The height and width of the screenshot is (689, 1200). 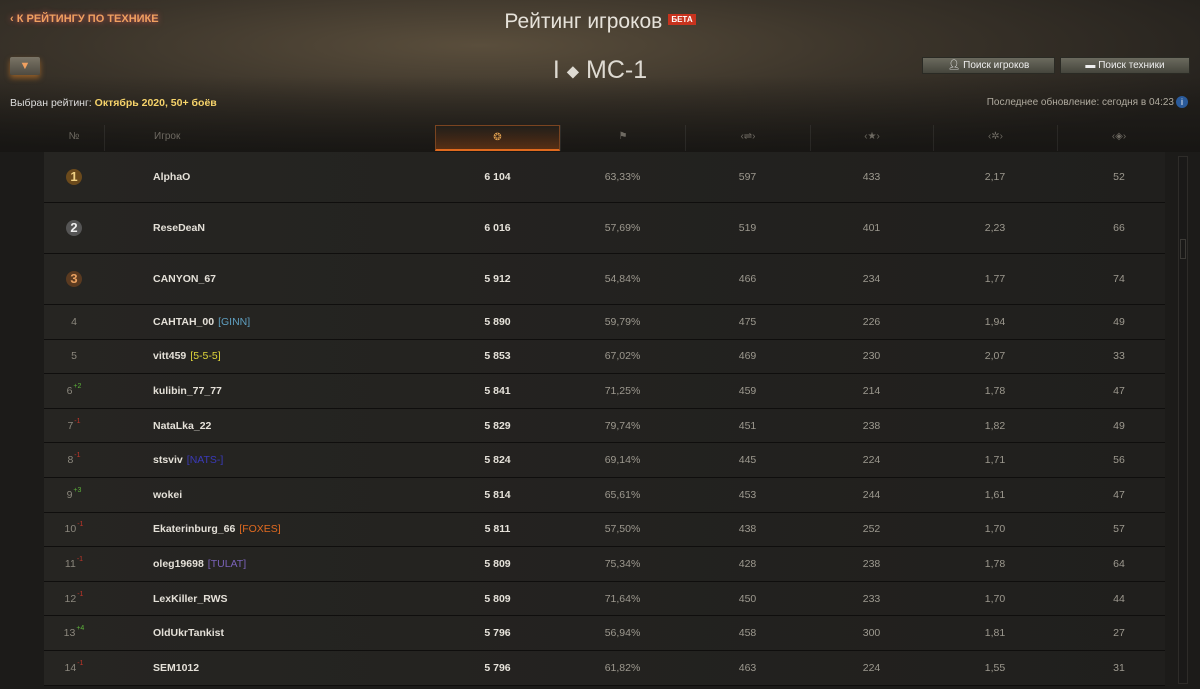 What do you see at coordinates (497, 177) in the screenshot?
I see `rating-value: 6 104` at bounding box center [497, 177].